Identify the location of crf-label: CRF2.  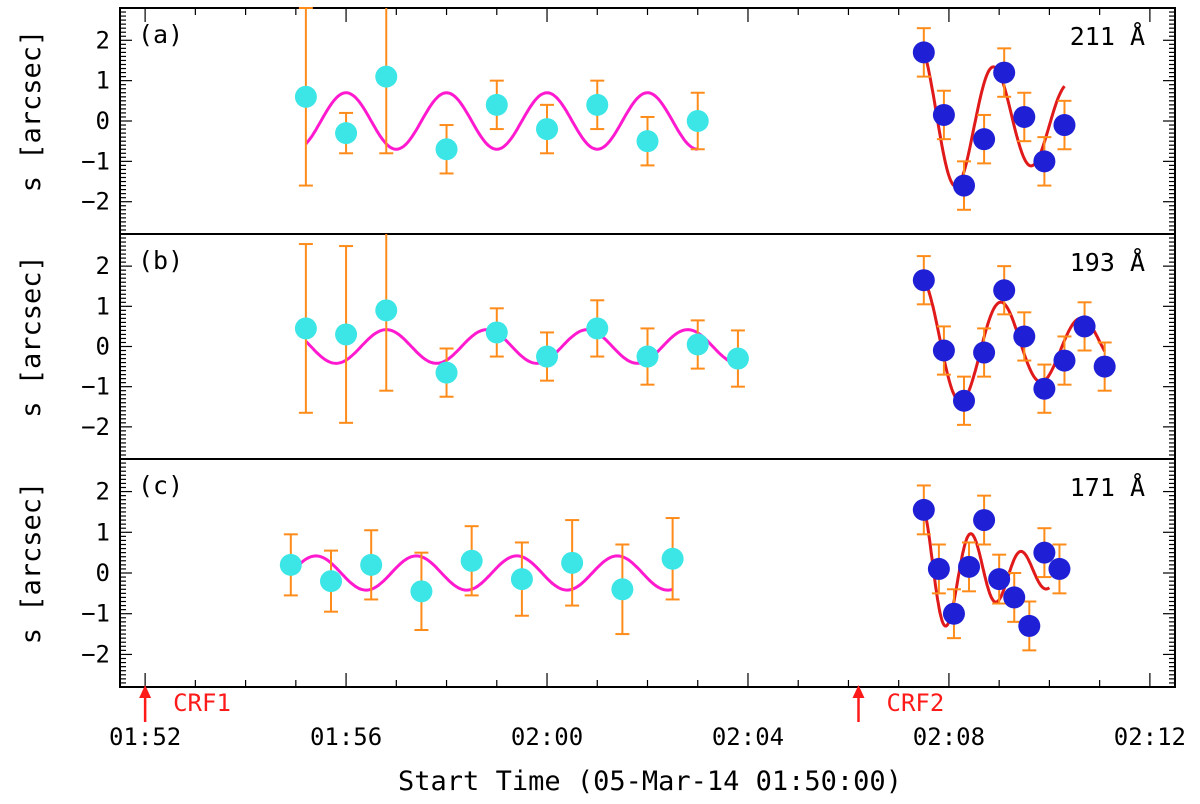
(916, 703).